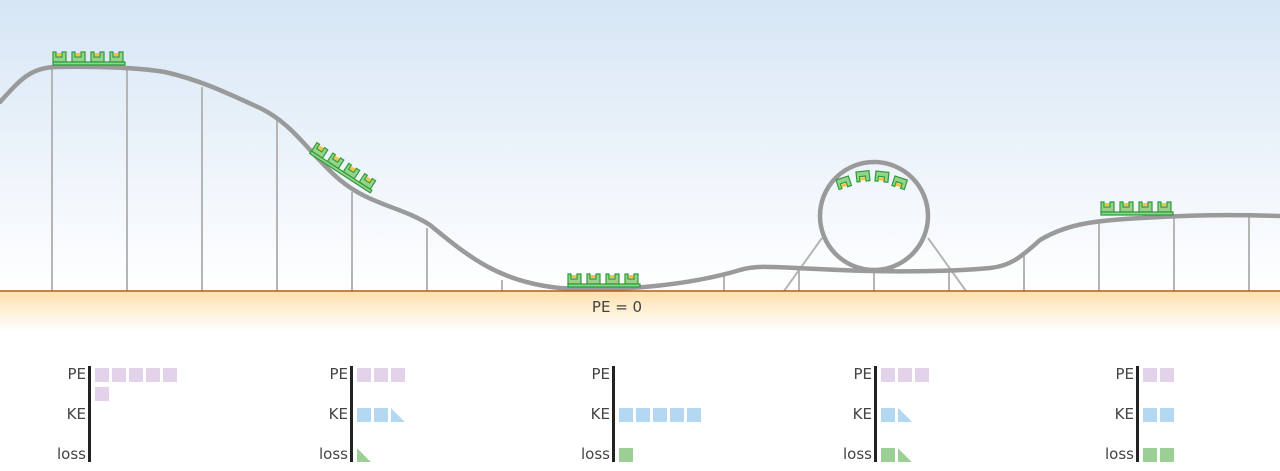 Image resolution: width=1280 pixels, height=471 pixels. What do you see at coordinates (617, 307) in the screenshot?
I see `ground-label: PE = 0` at bounding box center [617, 307].